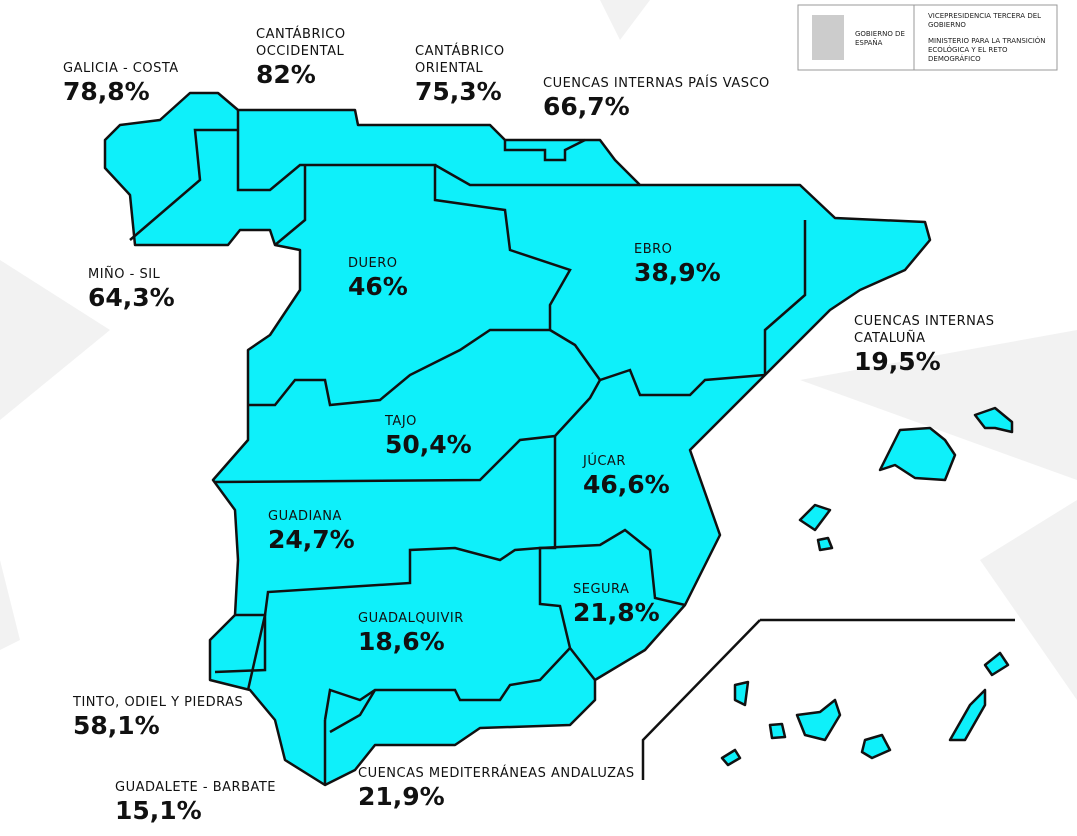  What do you see at coordinates (508, 788) in the screenshot?
I see `basin-label: CUENCAS MEDITERRÁNEAS ANDALUZAS 21,9%` at bounding box center [508, 788].